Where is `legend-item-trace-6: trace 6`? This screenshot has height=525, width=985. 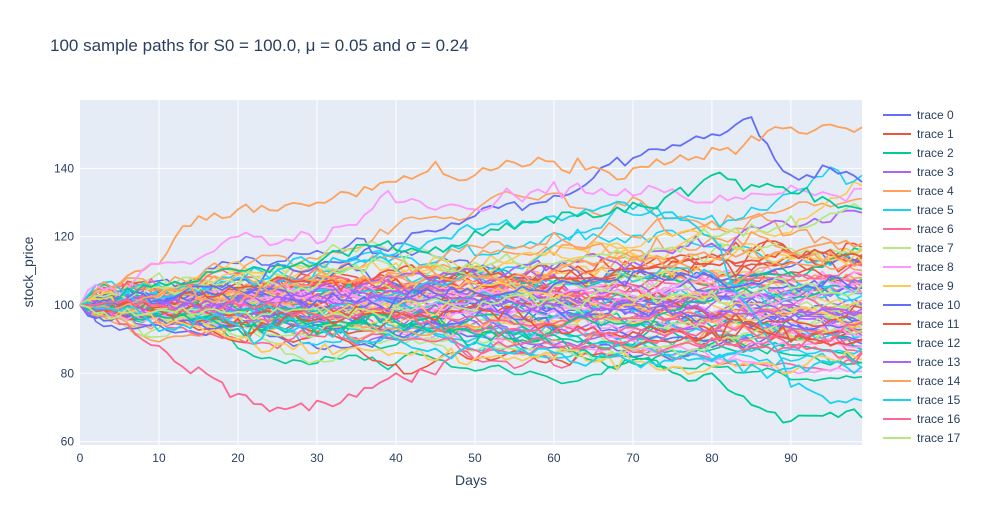
legend-item-trace-6: trace 6 is located at coordinates (918, 229).